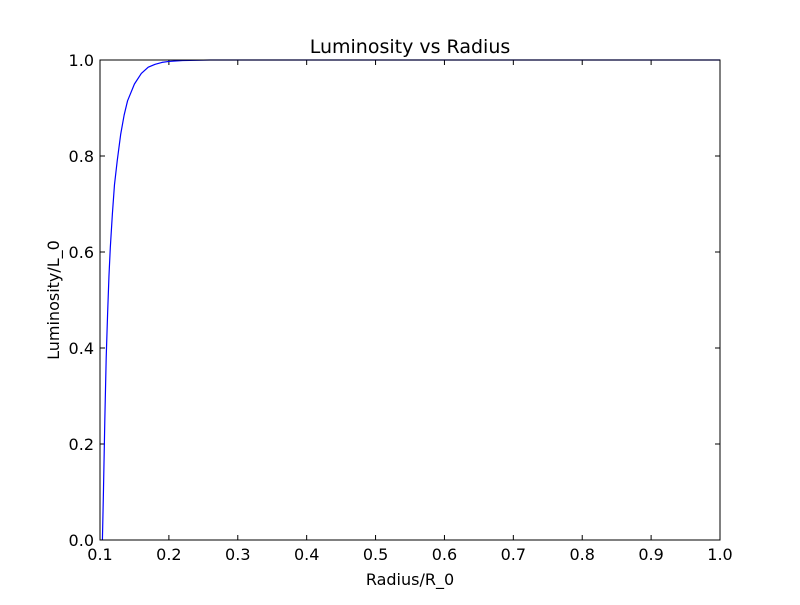  Describe the element at coordinates (444, 554) in the screenshot. I see `x-tick-label: 0.6` at that location.